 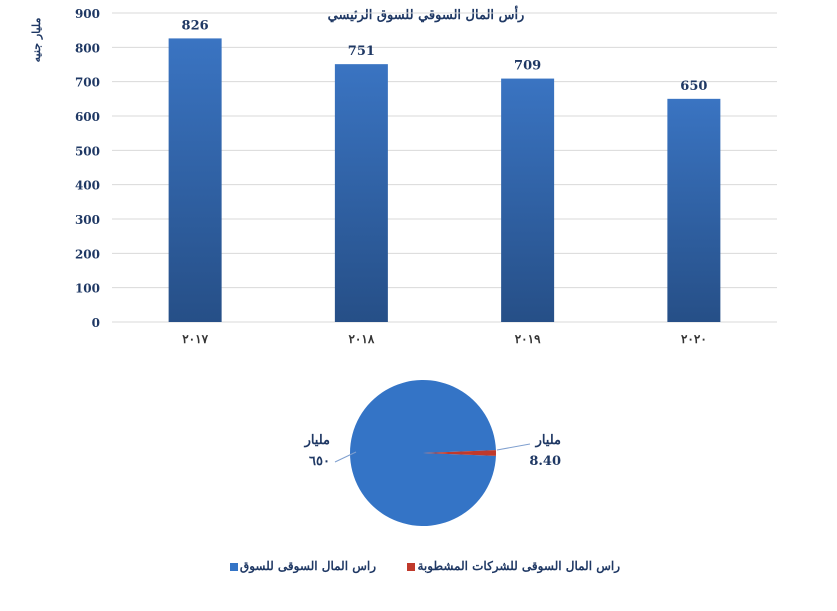 What do you see at coordinates (87, 83) in the screenshot?
I see `y-tick-label: 700` at bounding box center [87, 83].